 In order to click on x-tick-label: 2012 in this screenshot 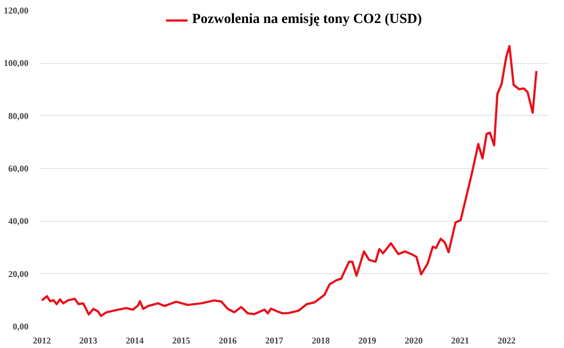, I will do `click(42, 341)`.